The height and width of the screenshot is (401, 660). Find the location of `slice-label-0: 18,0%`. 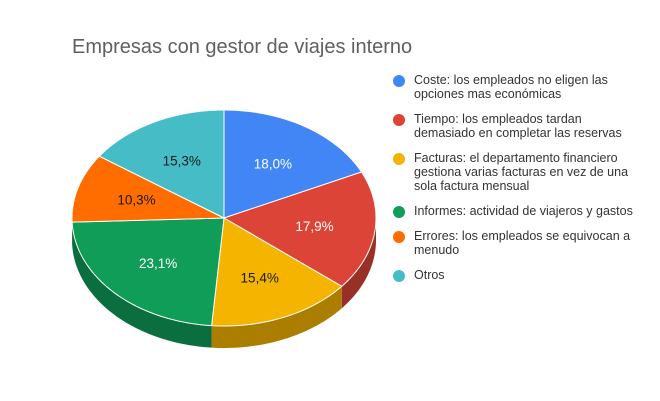

slice-label-0: 18,0% is located at coordinates (273, 163).